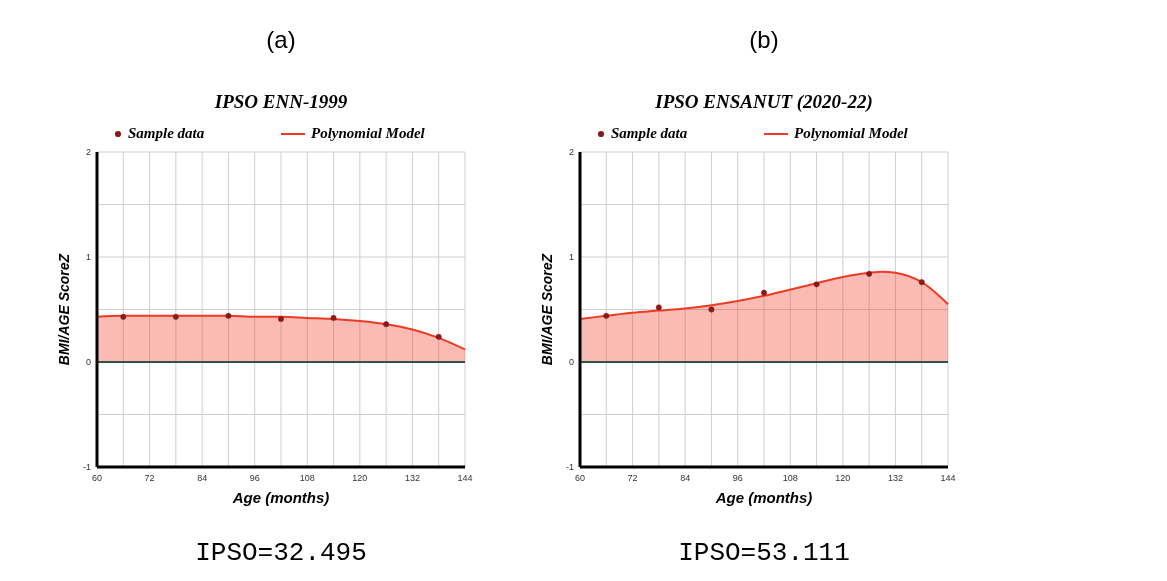  Describe the element at coordinates (763, 102) in the screenshot. I see `chart-title: IPSO ENSANUT (2020-22)` at that location.